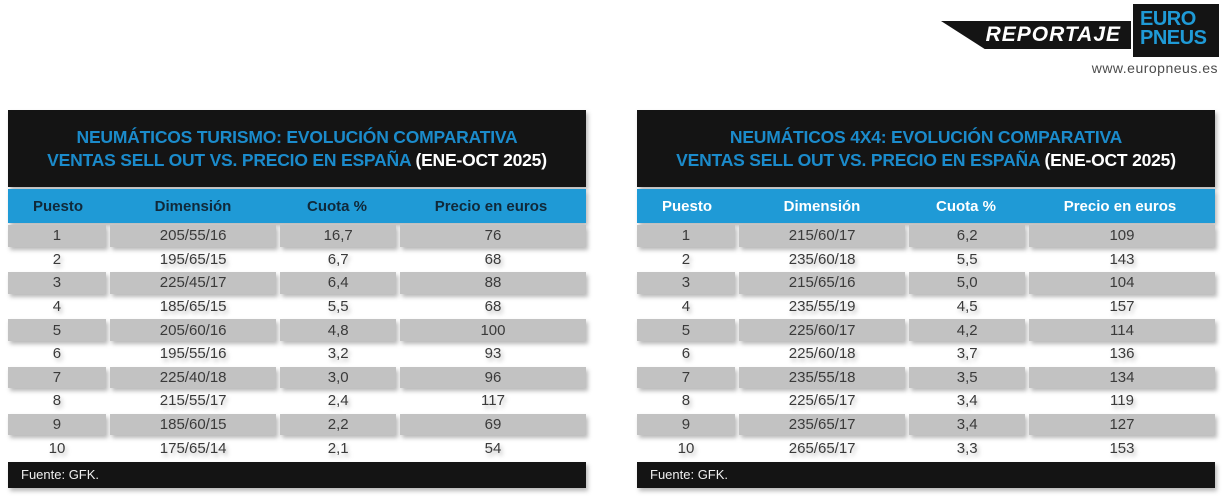  I want to click on table-row: 2 195/65/15 6,7 68, so click(297, 260).